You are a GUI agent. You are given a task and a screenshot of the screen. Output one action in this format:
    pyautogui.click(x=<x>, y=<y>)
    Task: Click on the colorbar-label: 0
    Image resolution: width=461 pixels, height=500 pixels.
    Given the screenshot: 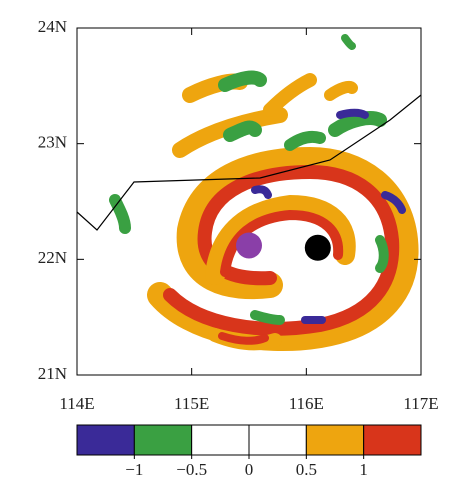 What is the action you would take?
    pyautogui.click(x=249, y=469)
    